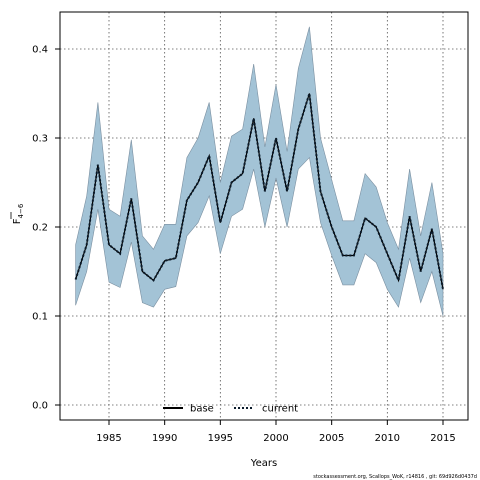 The image size is (480, 480). Describe the element at coordinates (40, 139) in the screenshot. I see `y-tick-label: 0.3` at that location.